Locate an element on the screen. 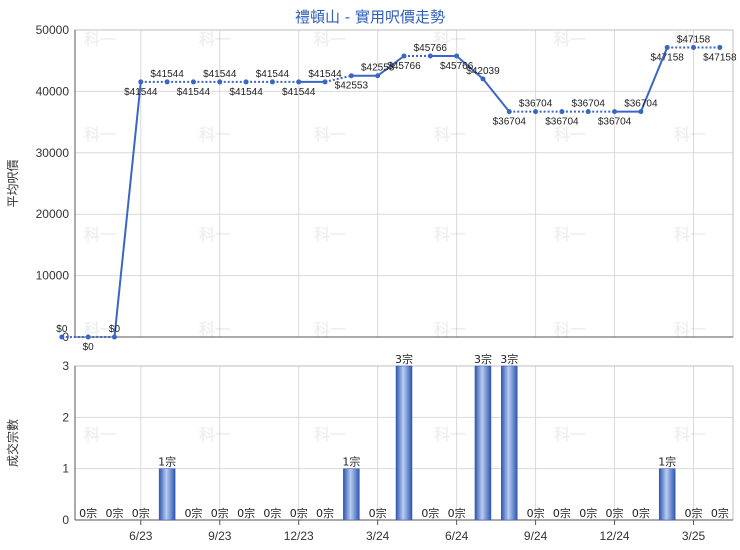 The image size is (740, 550). x-tick-label: 3/24 is located at coordinates (378, 536).